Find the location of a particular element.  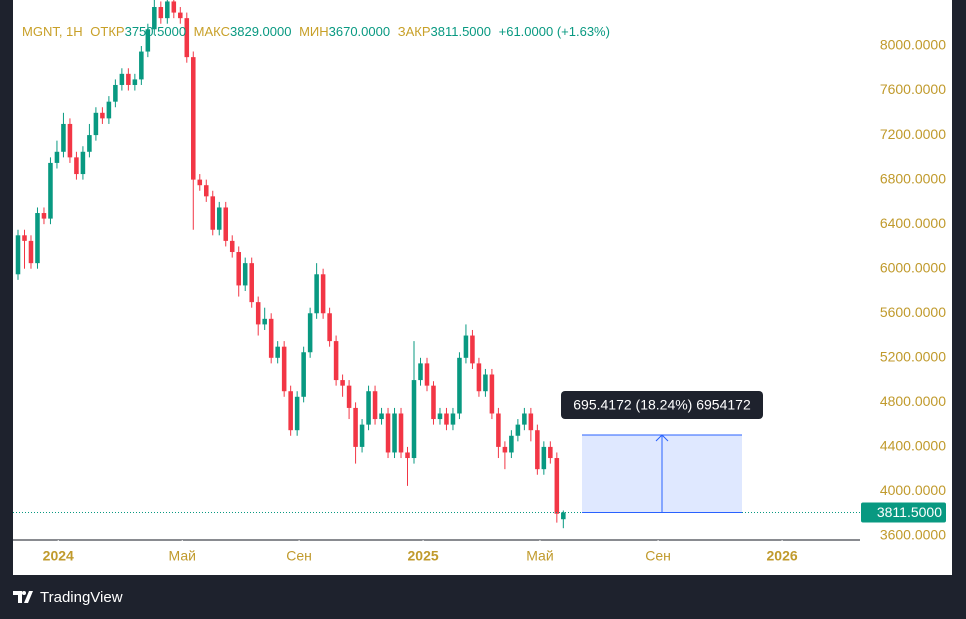

symbol: MGNT, 1H is located at coordinates (52, 31).